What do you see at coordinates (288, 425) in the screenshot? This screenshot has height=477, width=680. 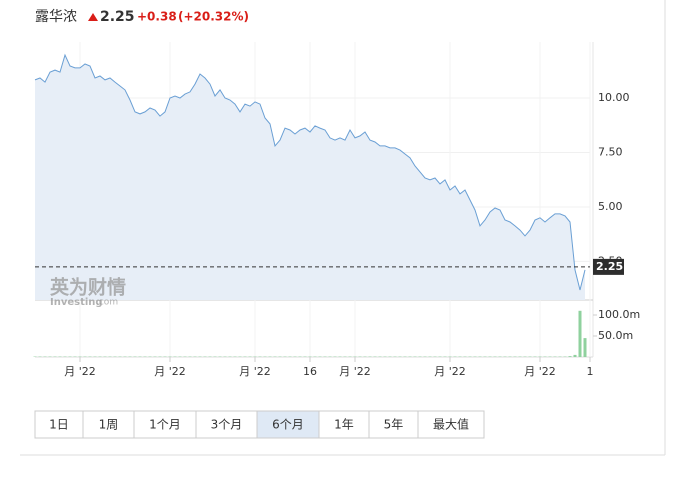 I see `range-tab-label: 6个月` at bounding box center [288, 425].